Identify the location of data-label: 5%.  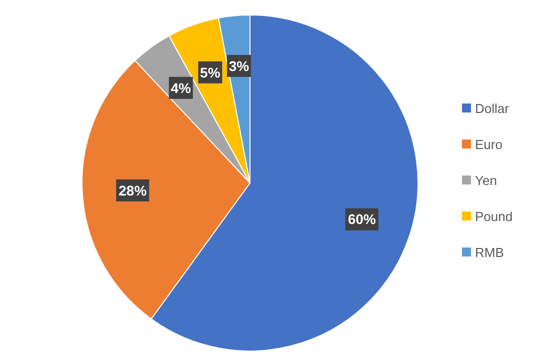
(210, 72).